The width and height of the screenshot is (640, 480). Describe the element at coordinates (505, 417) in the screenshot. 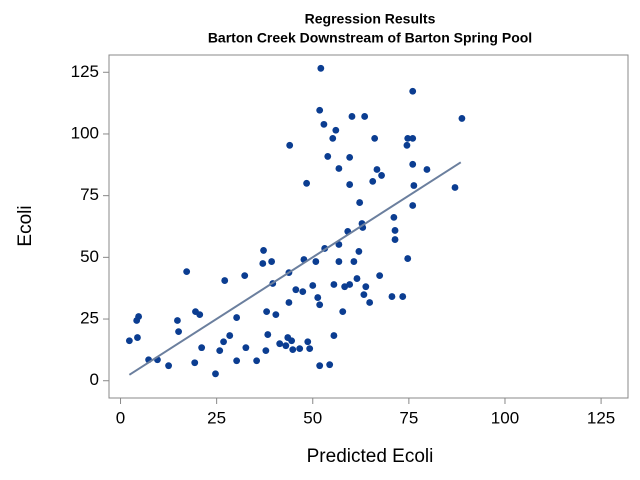

I see `x-tick-label: 100` at that location.